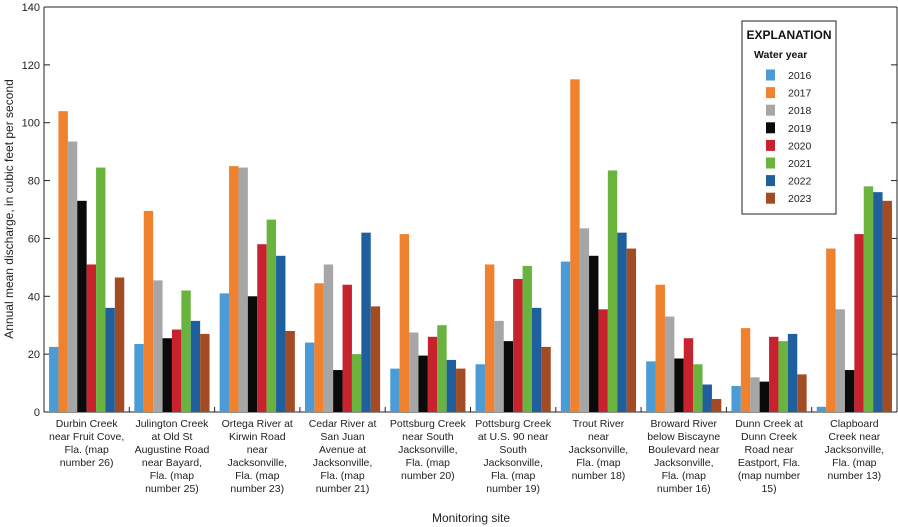 The width and height of the screenshot is (898, 527). I want to click on legend-swatch-2020, so click(770, 145).